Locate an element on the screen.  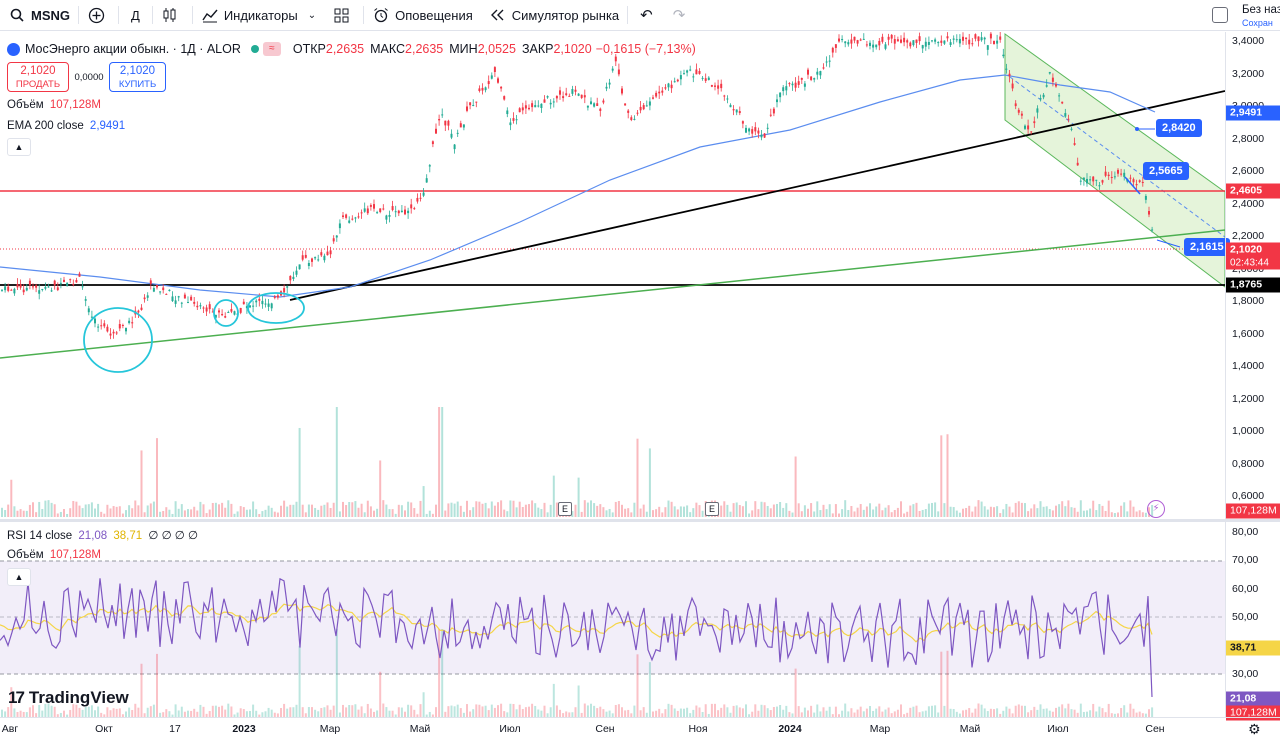
interval-button: Д is located at coordinates (135, 15).